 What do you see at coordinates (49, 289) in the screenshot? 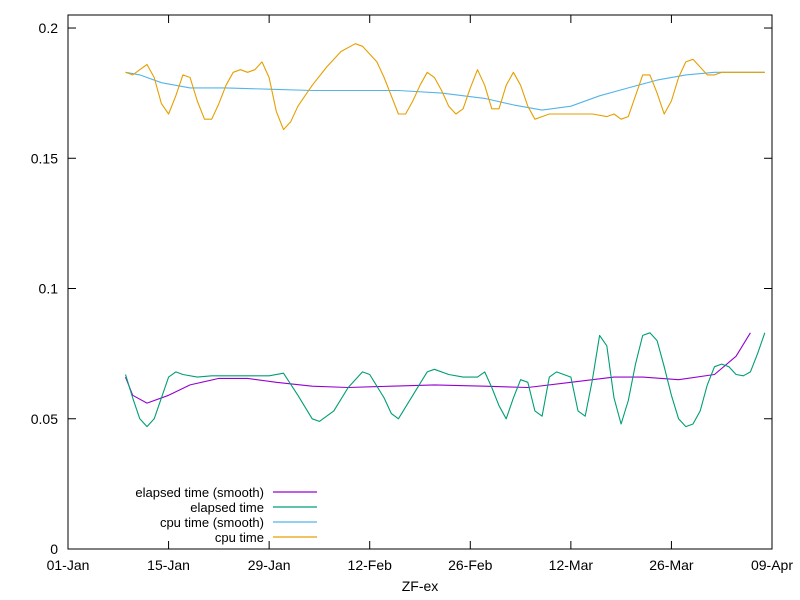
I see `y-tick-label: 0.1` at bounding box center [49, 289].